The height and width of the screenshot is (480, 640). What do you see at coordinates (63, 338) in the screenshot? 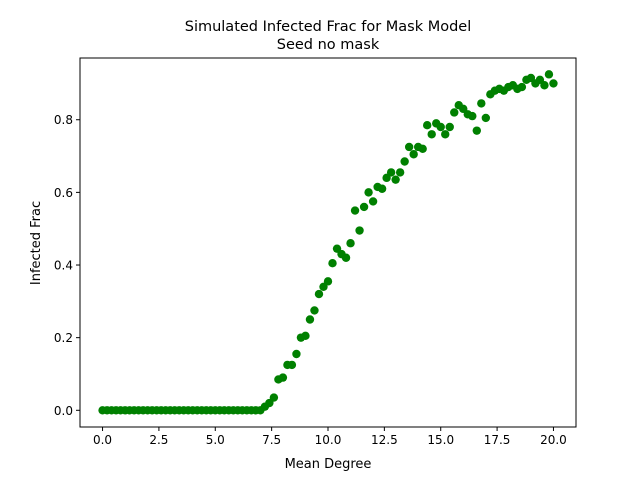
I see `y-tick-label: 0.2` at bounding box center [63, 338].